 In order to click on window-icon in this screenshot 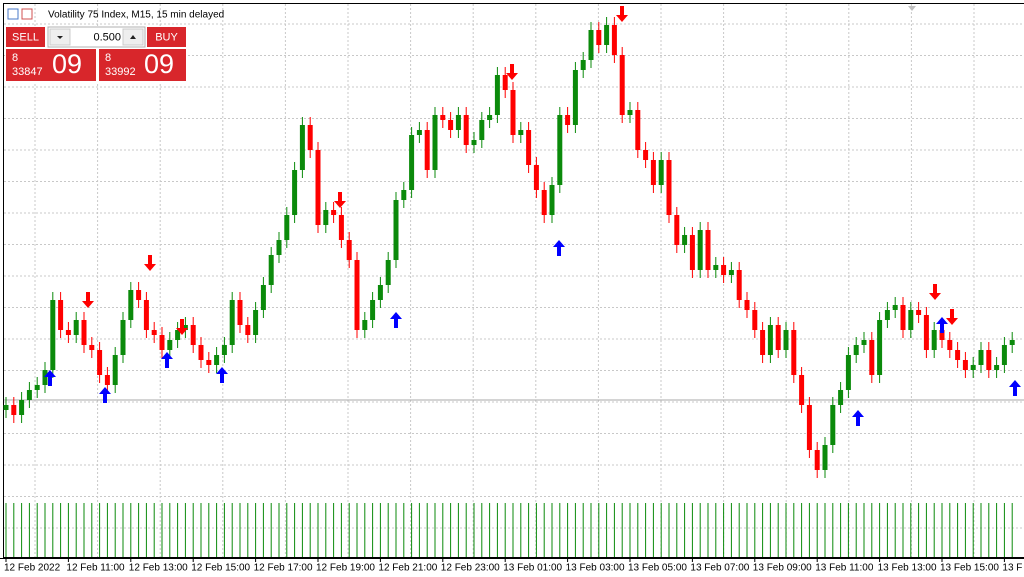, I will do `click(27, 14)`.